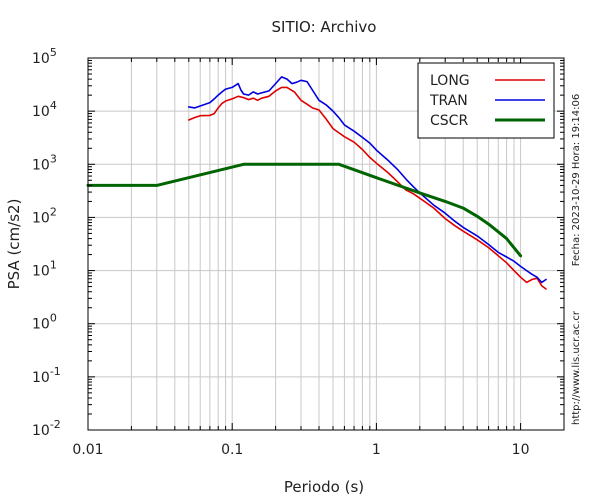 This screenshot has width=600, height=500. What do you see at coordinates (324, 27) in the screenshot?
I see `chart-title: SITIO: Archivo` at bounding box center [324, 27].